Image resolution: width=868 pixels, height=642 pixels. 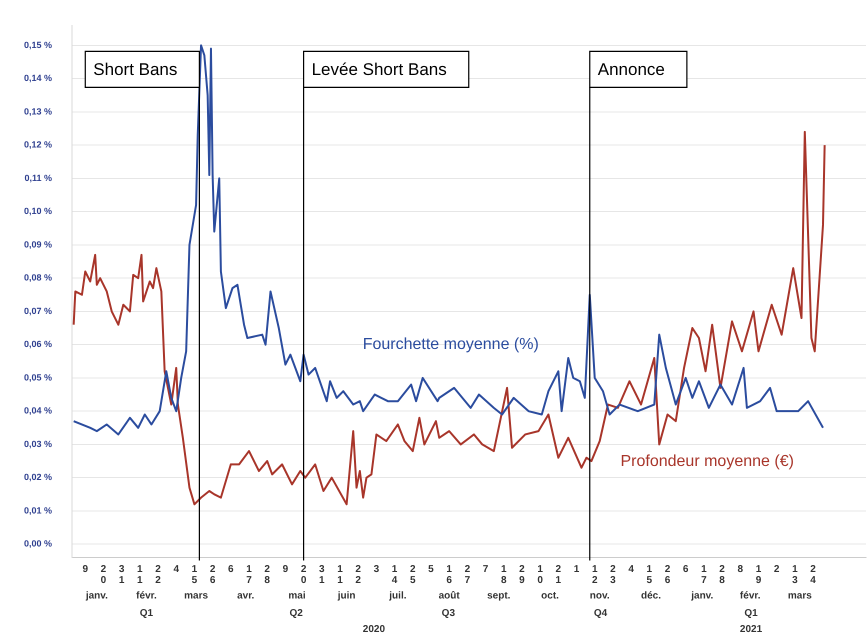 I want to click on x-tick-label: 24, so click(x=813, y=575).